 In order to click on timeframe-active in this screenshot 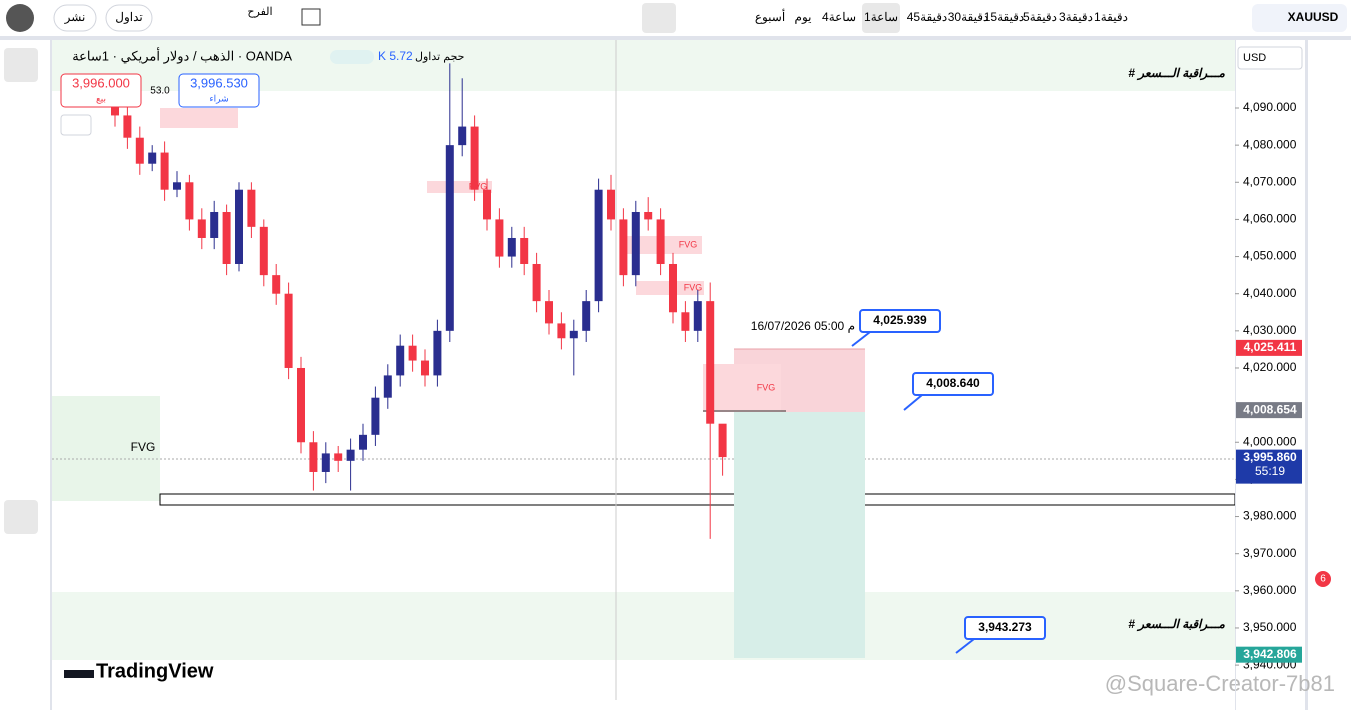, I will do `click(881, 18)`.